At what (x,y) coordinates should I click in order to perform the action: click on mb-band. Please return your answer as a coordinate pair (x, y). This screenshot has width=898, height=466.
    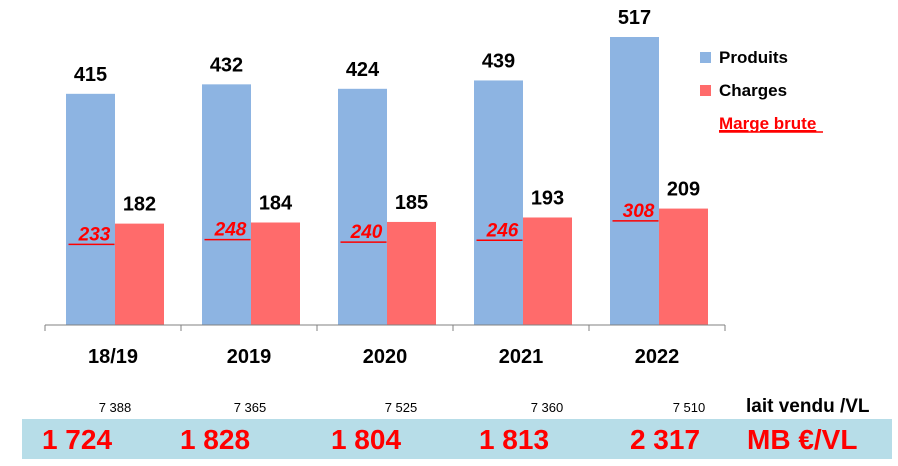
    Looking at the image, I should click on (457, 439).